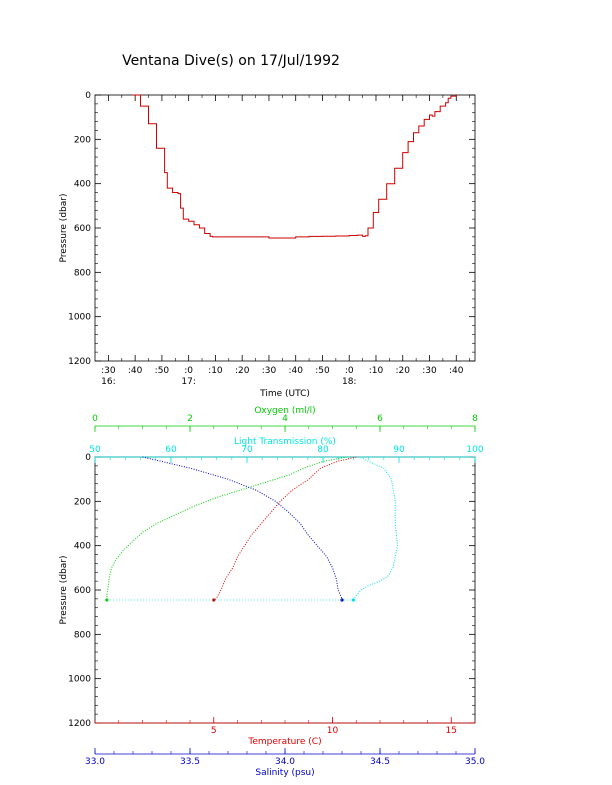  What do you see at coordinates (79, 724) in the screenshot?
I see `bottom-y-tick-label: 1200` at bounding box center [79, 724].